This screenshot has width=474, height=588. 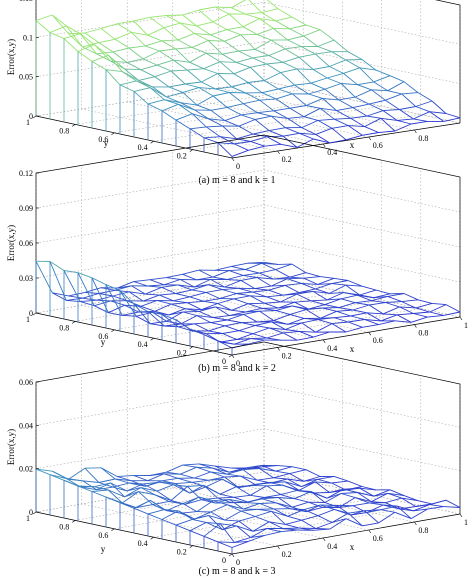 What do you see at coordinates (28, 518) in the screenshot?
I see `y-tick-label: 1` at bounding box center [28, 518].